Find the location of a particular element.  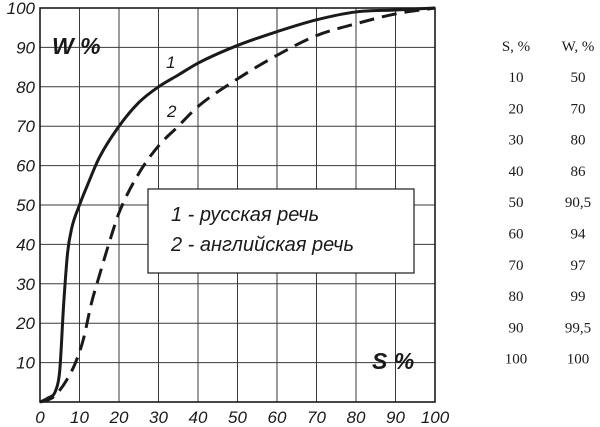

x-tick-label: 30 is located at coordinates (158, 417).